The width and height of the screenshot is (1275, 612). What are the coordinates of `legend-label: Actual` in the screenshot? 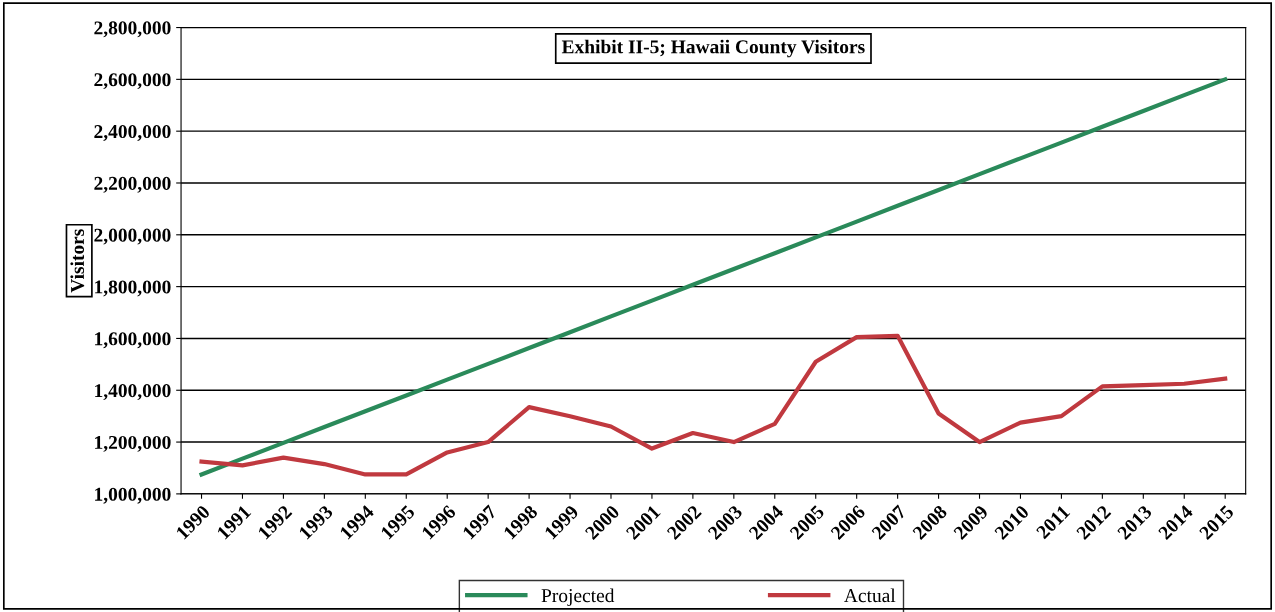 It's located at (870, 595).